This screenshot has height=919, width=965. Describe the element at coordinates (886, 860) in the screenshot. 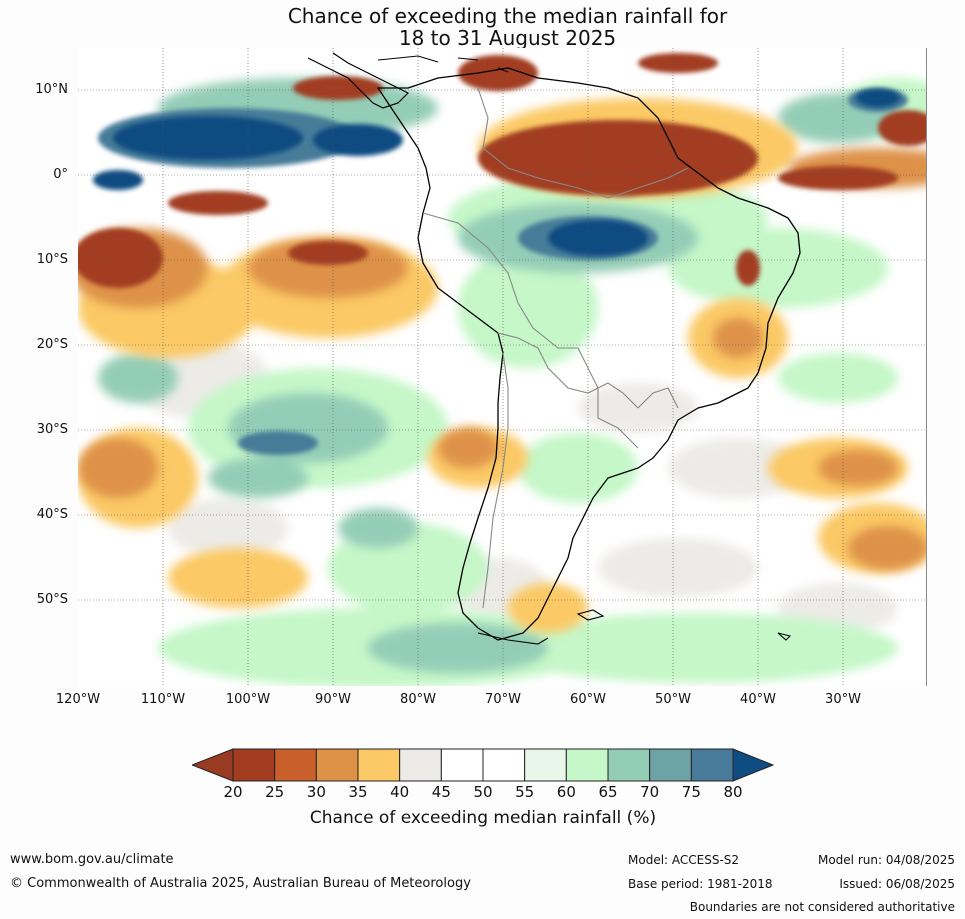

I see `footer-model-run: Model run: 04/08/2025` at that location.